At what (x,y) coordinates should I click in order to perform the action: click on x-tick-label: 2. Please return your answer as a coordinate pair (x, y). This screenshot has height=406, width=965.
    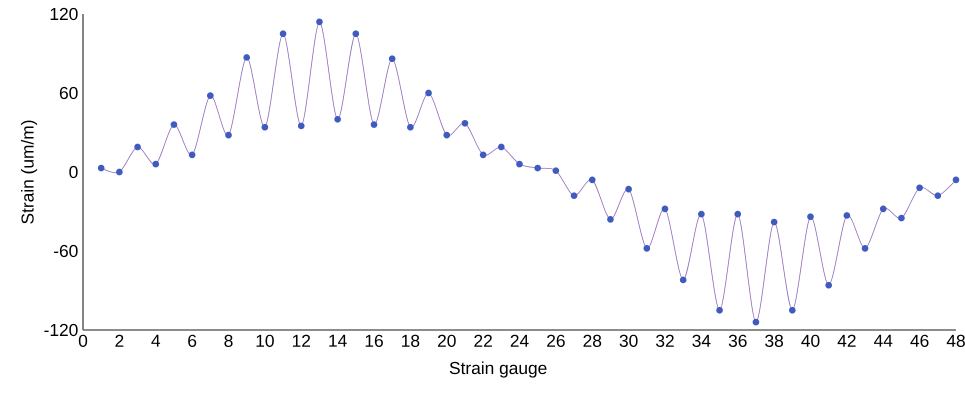
    Looking at the image, I should click on (119, 340).